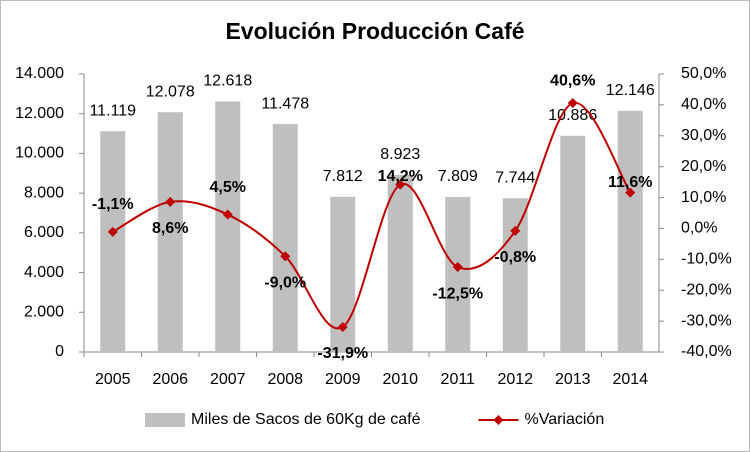 The image size is (750, 452). Describe the element at coordinates (458, 176) in the screenshot. I see `bar-value-label: 7.809` at that location.